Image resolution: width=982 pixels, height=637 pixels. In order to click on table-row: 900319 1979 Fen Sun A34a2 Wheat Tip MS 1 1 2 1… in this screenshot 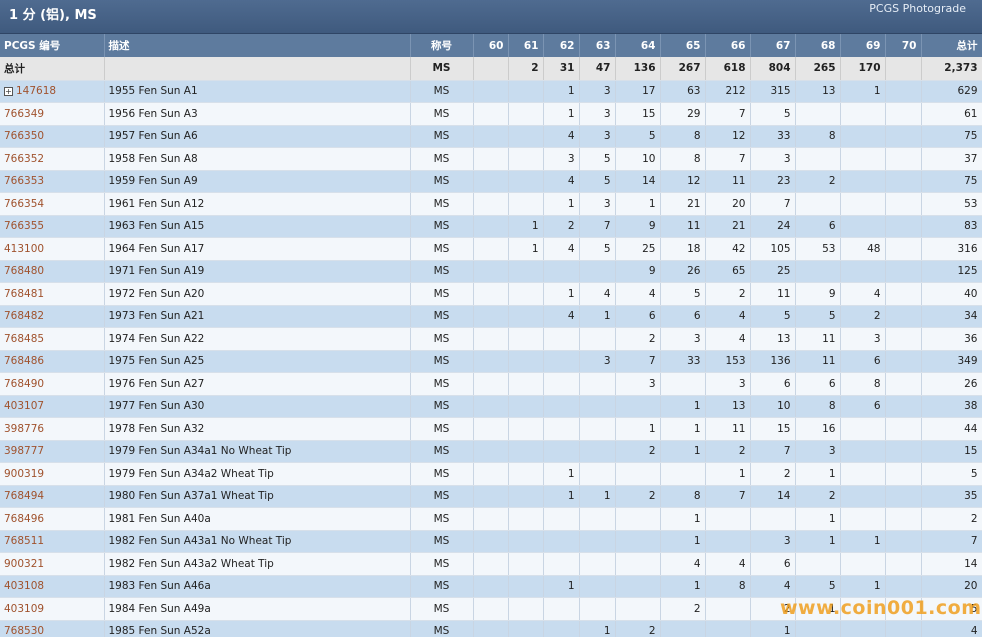, I will do `click(491, 474)`.